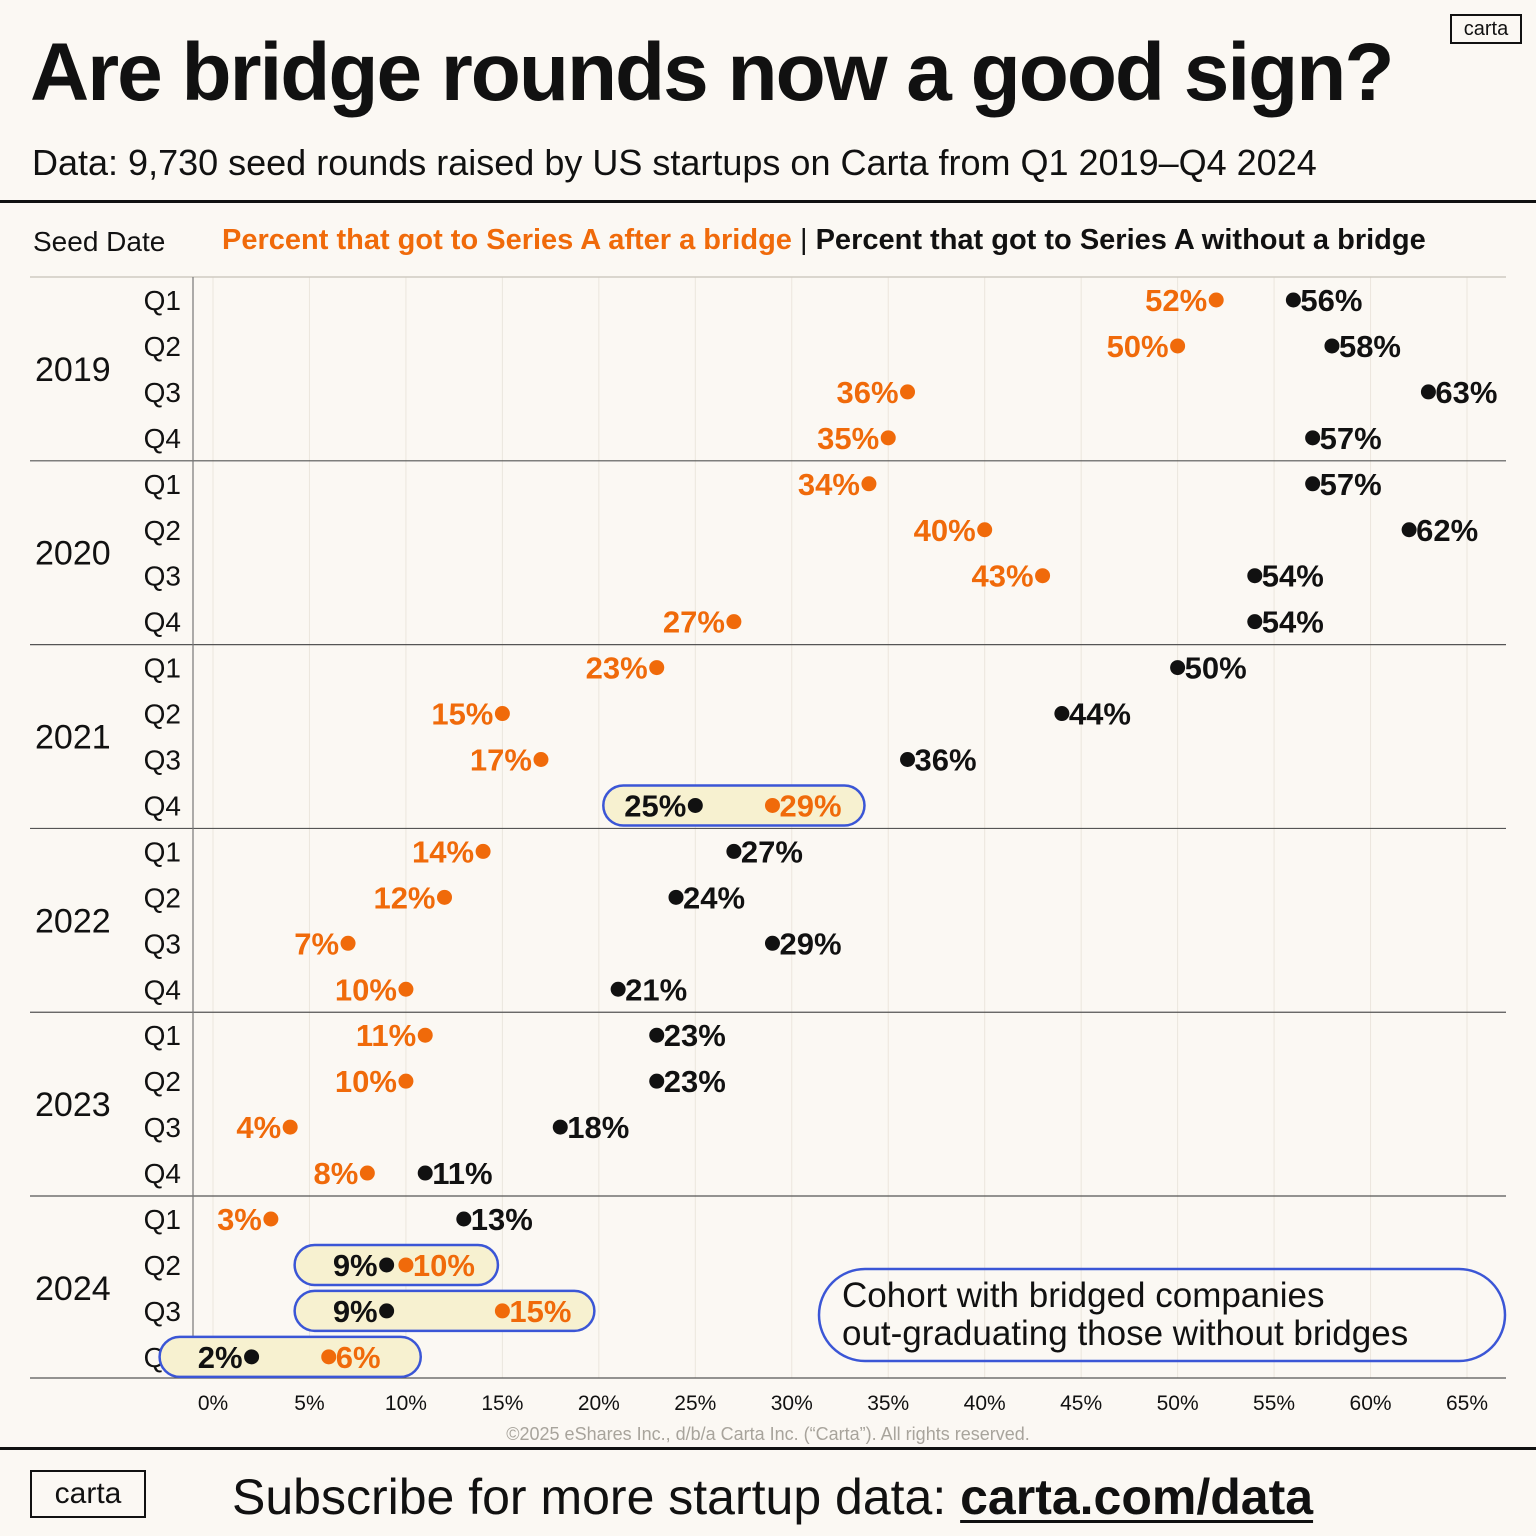 The height and width of the screenshot is (1536, 1536). Describe the element at coordinates (1274, 1403) in the screenshot. I see `x-tick-label: 55%` at that location.